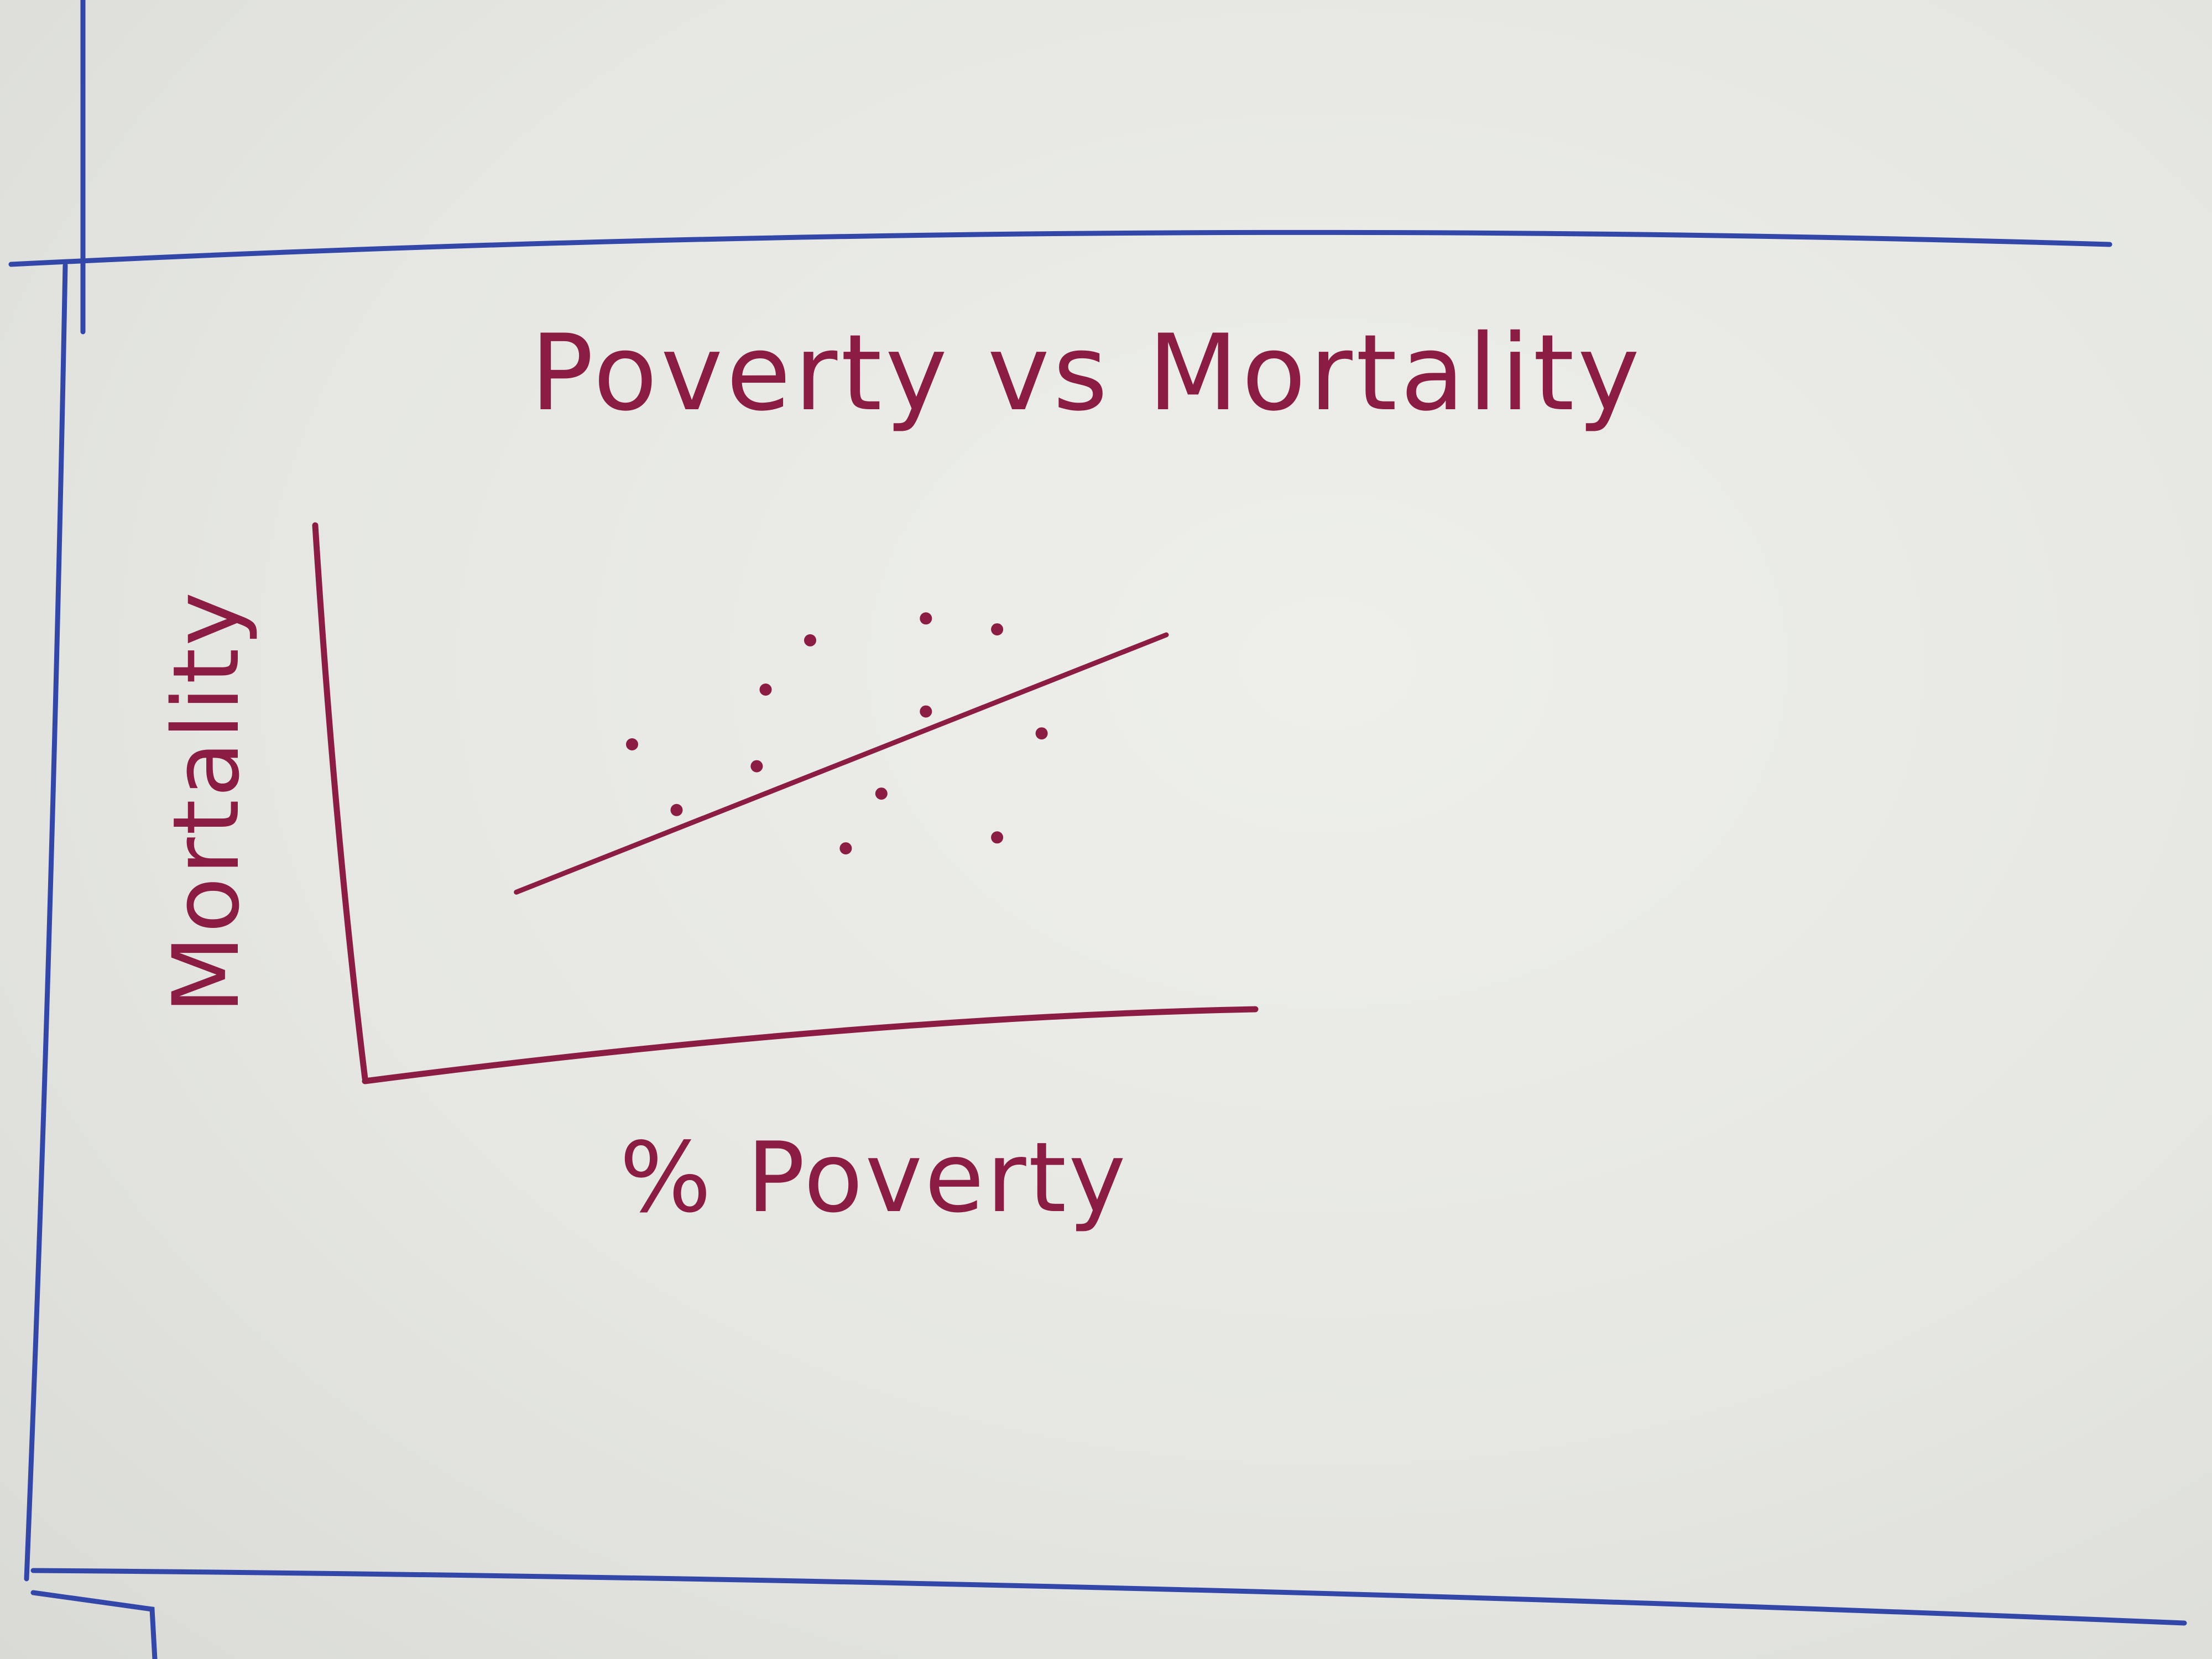  I want to click on axes, so click(786, 803).